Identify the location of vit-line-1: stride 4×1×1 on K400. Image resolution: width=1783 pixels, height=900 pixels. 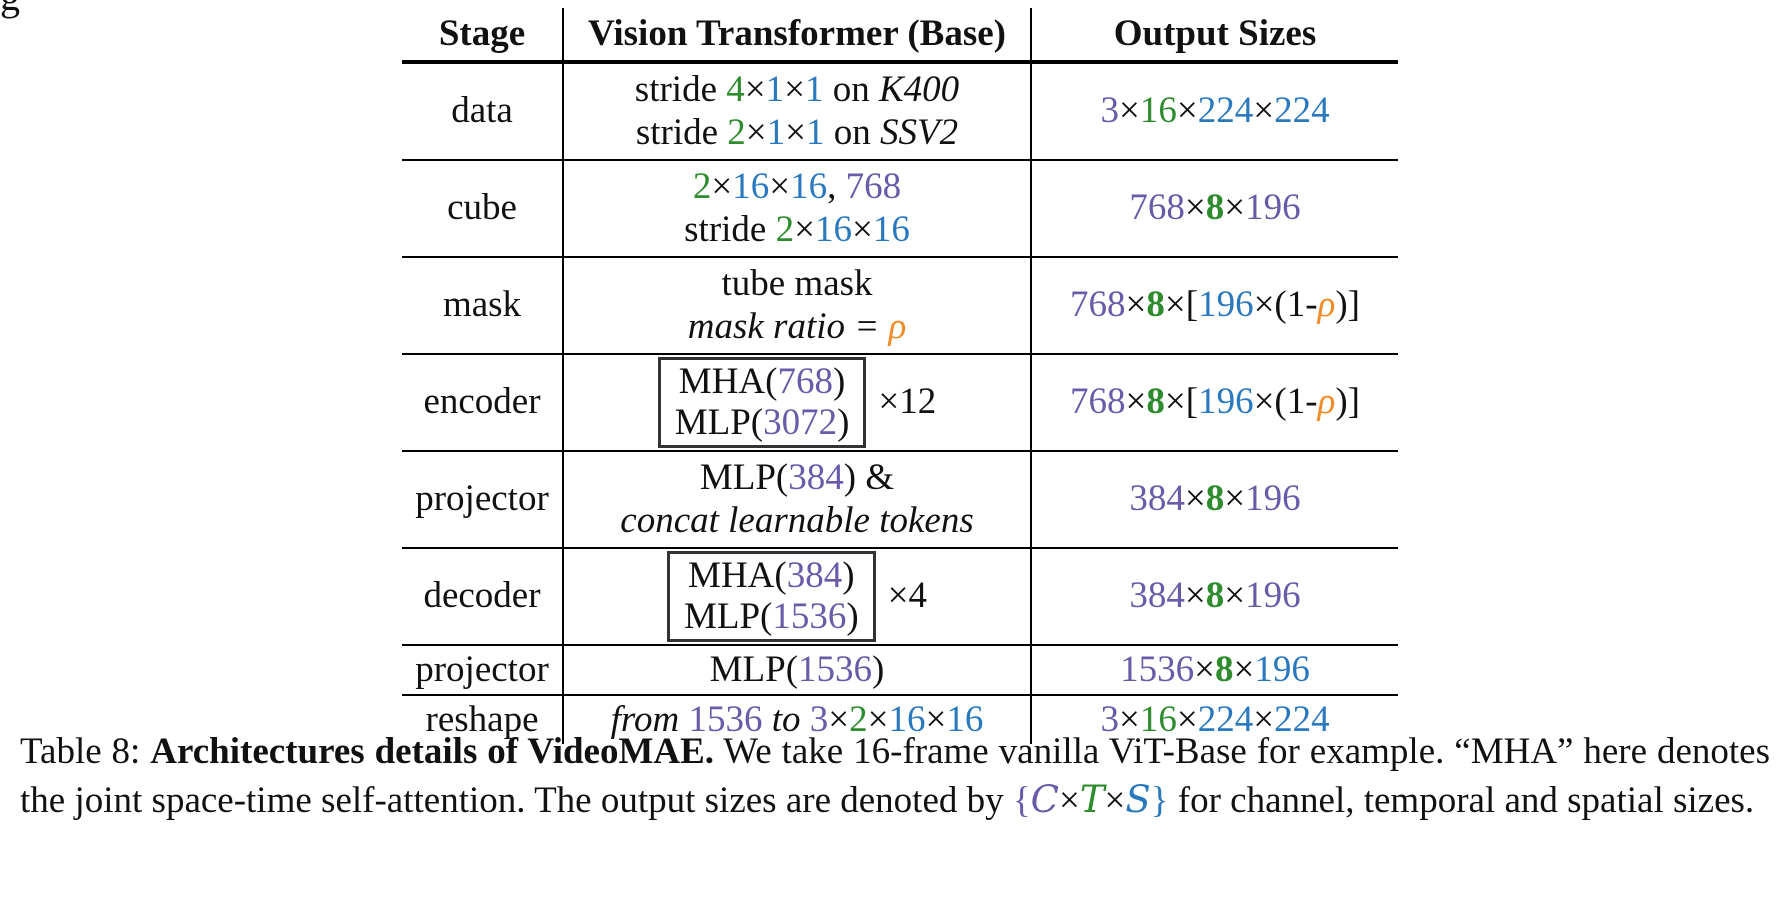
(797, 89).